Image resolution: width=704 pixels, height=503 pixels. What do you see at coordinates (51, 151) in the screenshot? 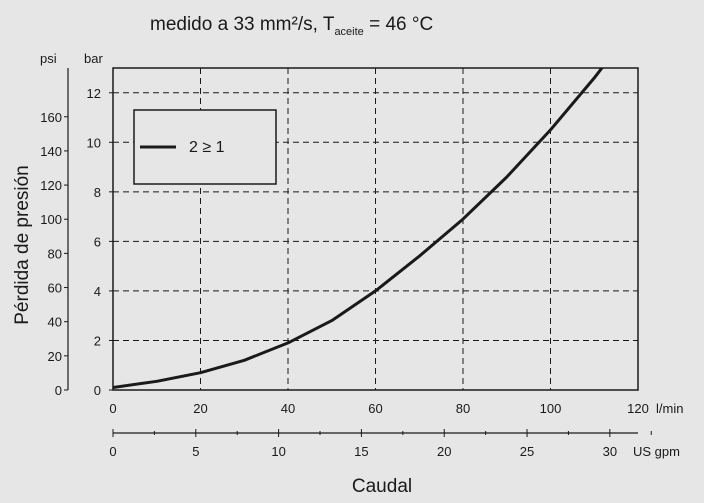
I see `psi-tick-label: 140` at bounding box center [51, 151].